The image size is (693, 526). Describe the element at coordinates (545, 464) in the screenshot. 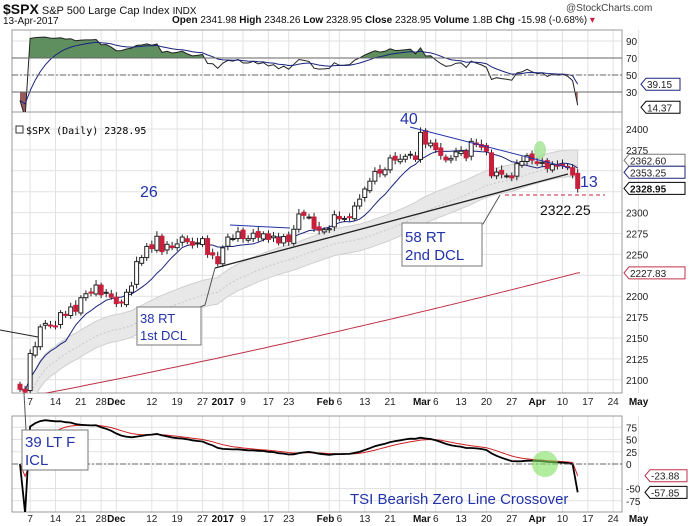

I see `tsi-crossover-marker` at that location.